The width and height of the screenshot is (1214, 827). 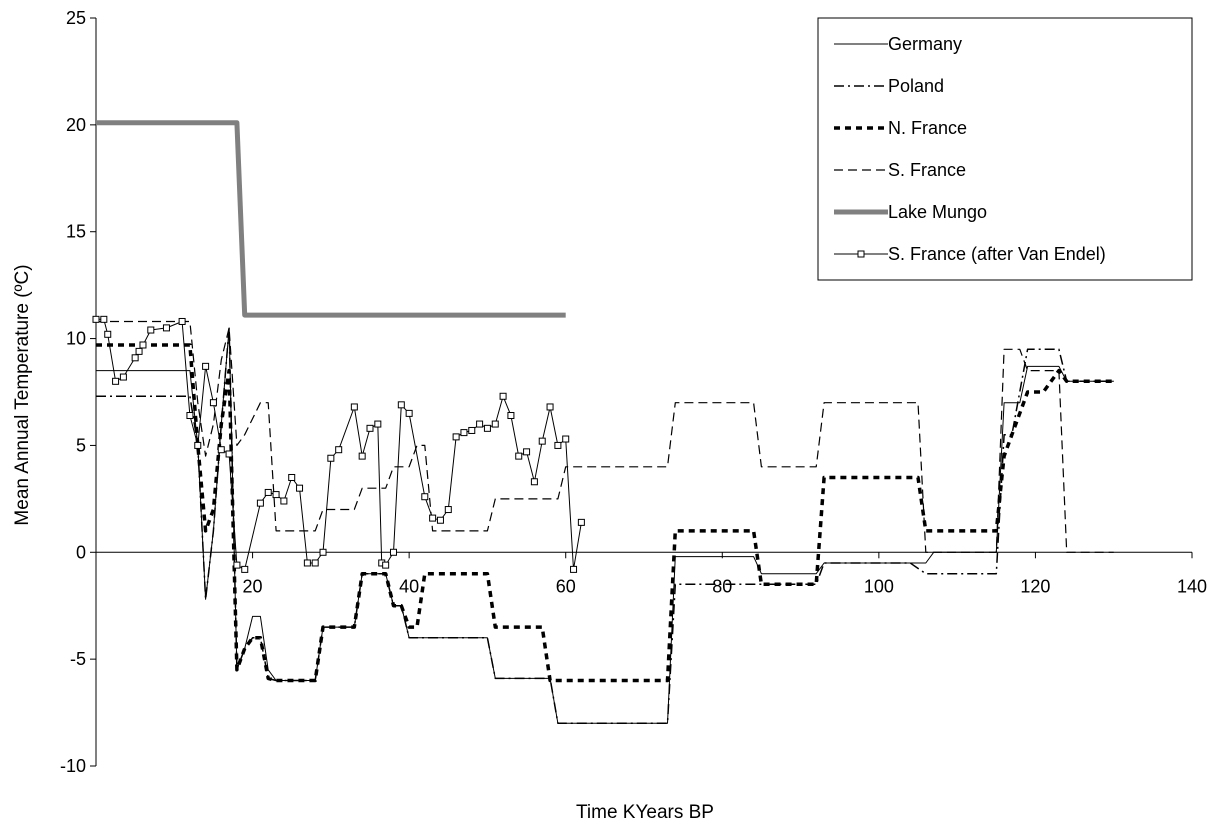 What do you see at coordinates (76, 339) in the screenshot?
I see `y-tick-label: 10` at bounding box center [76, 339].